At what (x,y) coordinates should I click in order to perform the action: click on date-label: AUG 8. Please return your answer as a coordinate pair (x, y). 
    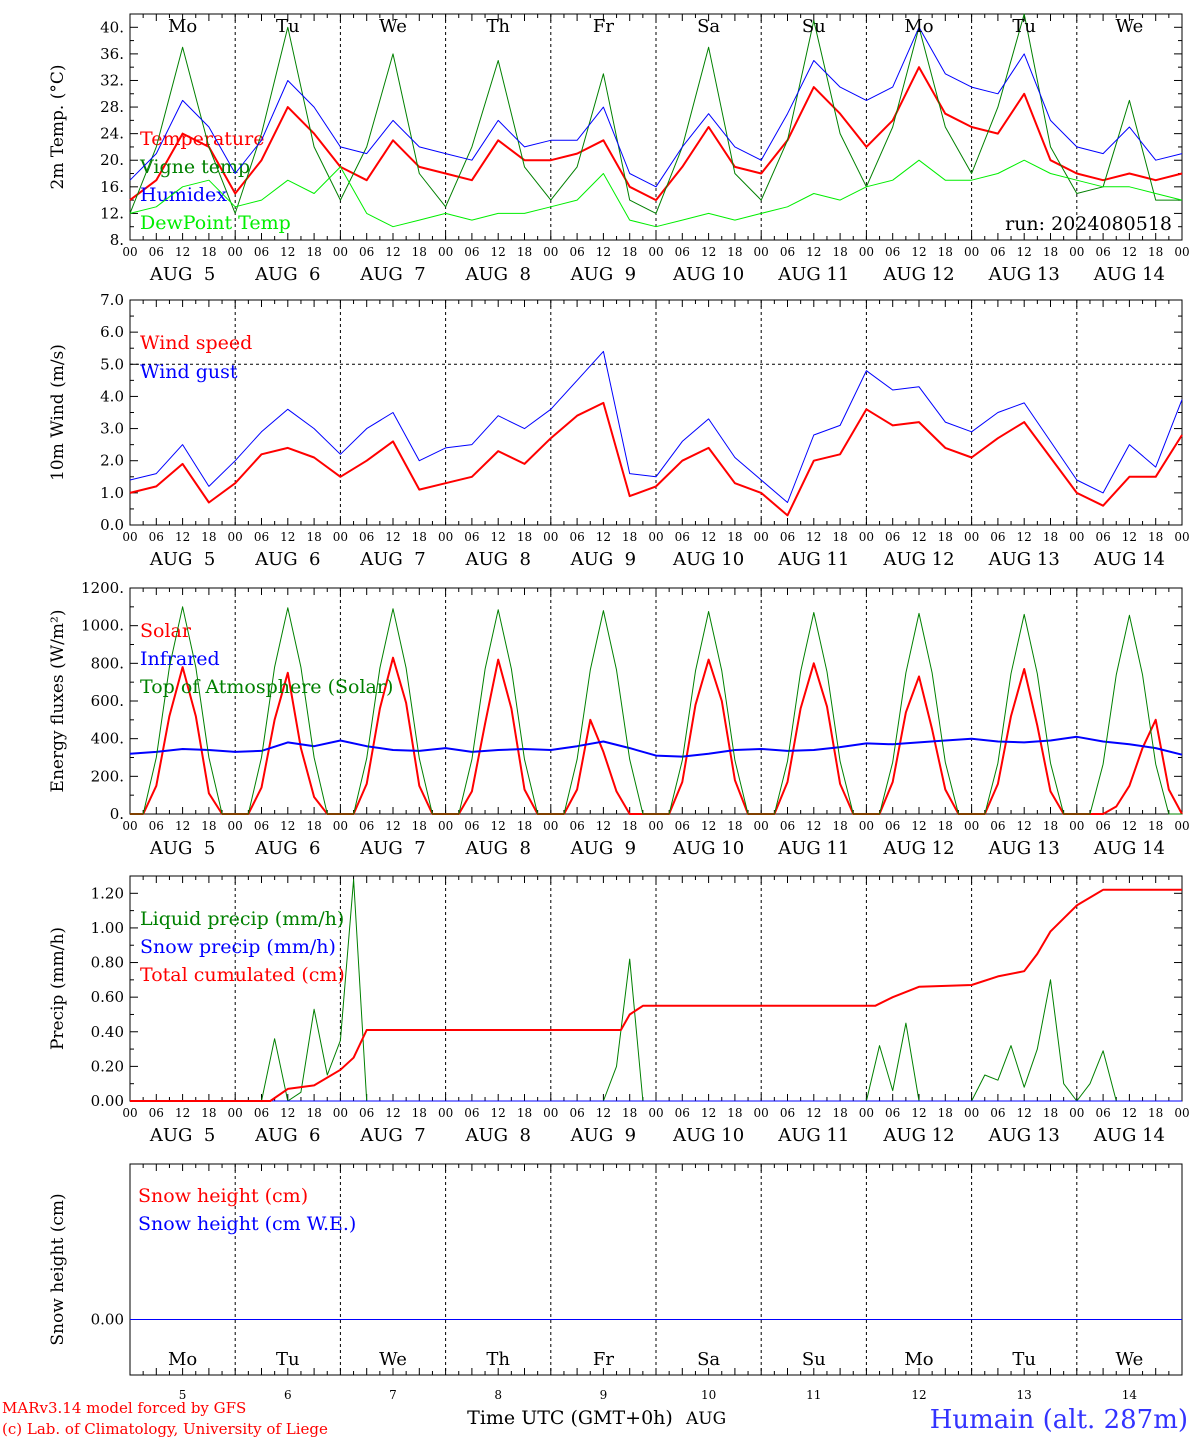
    Looking at the image, I should click on (497, 274).